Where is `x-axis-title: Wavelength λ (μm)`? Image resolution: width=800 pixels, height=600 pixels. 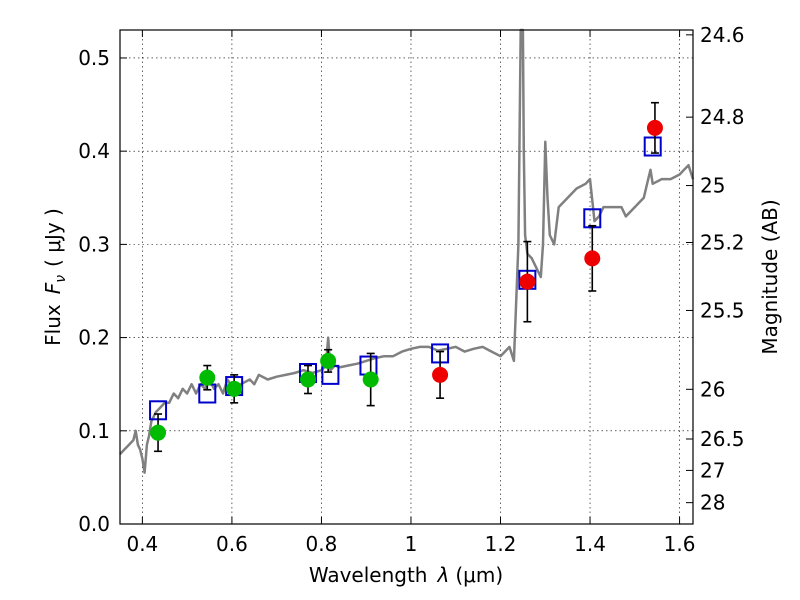 x-axis-title: Wavelength λ (μm) is located at coordinates (406, 575).